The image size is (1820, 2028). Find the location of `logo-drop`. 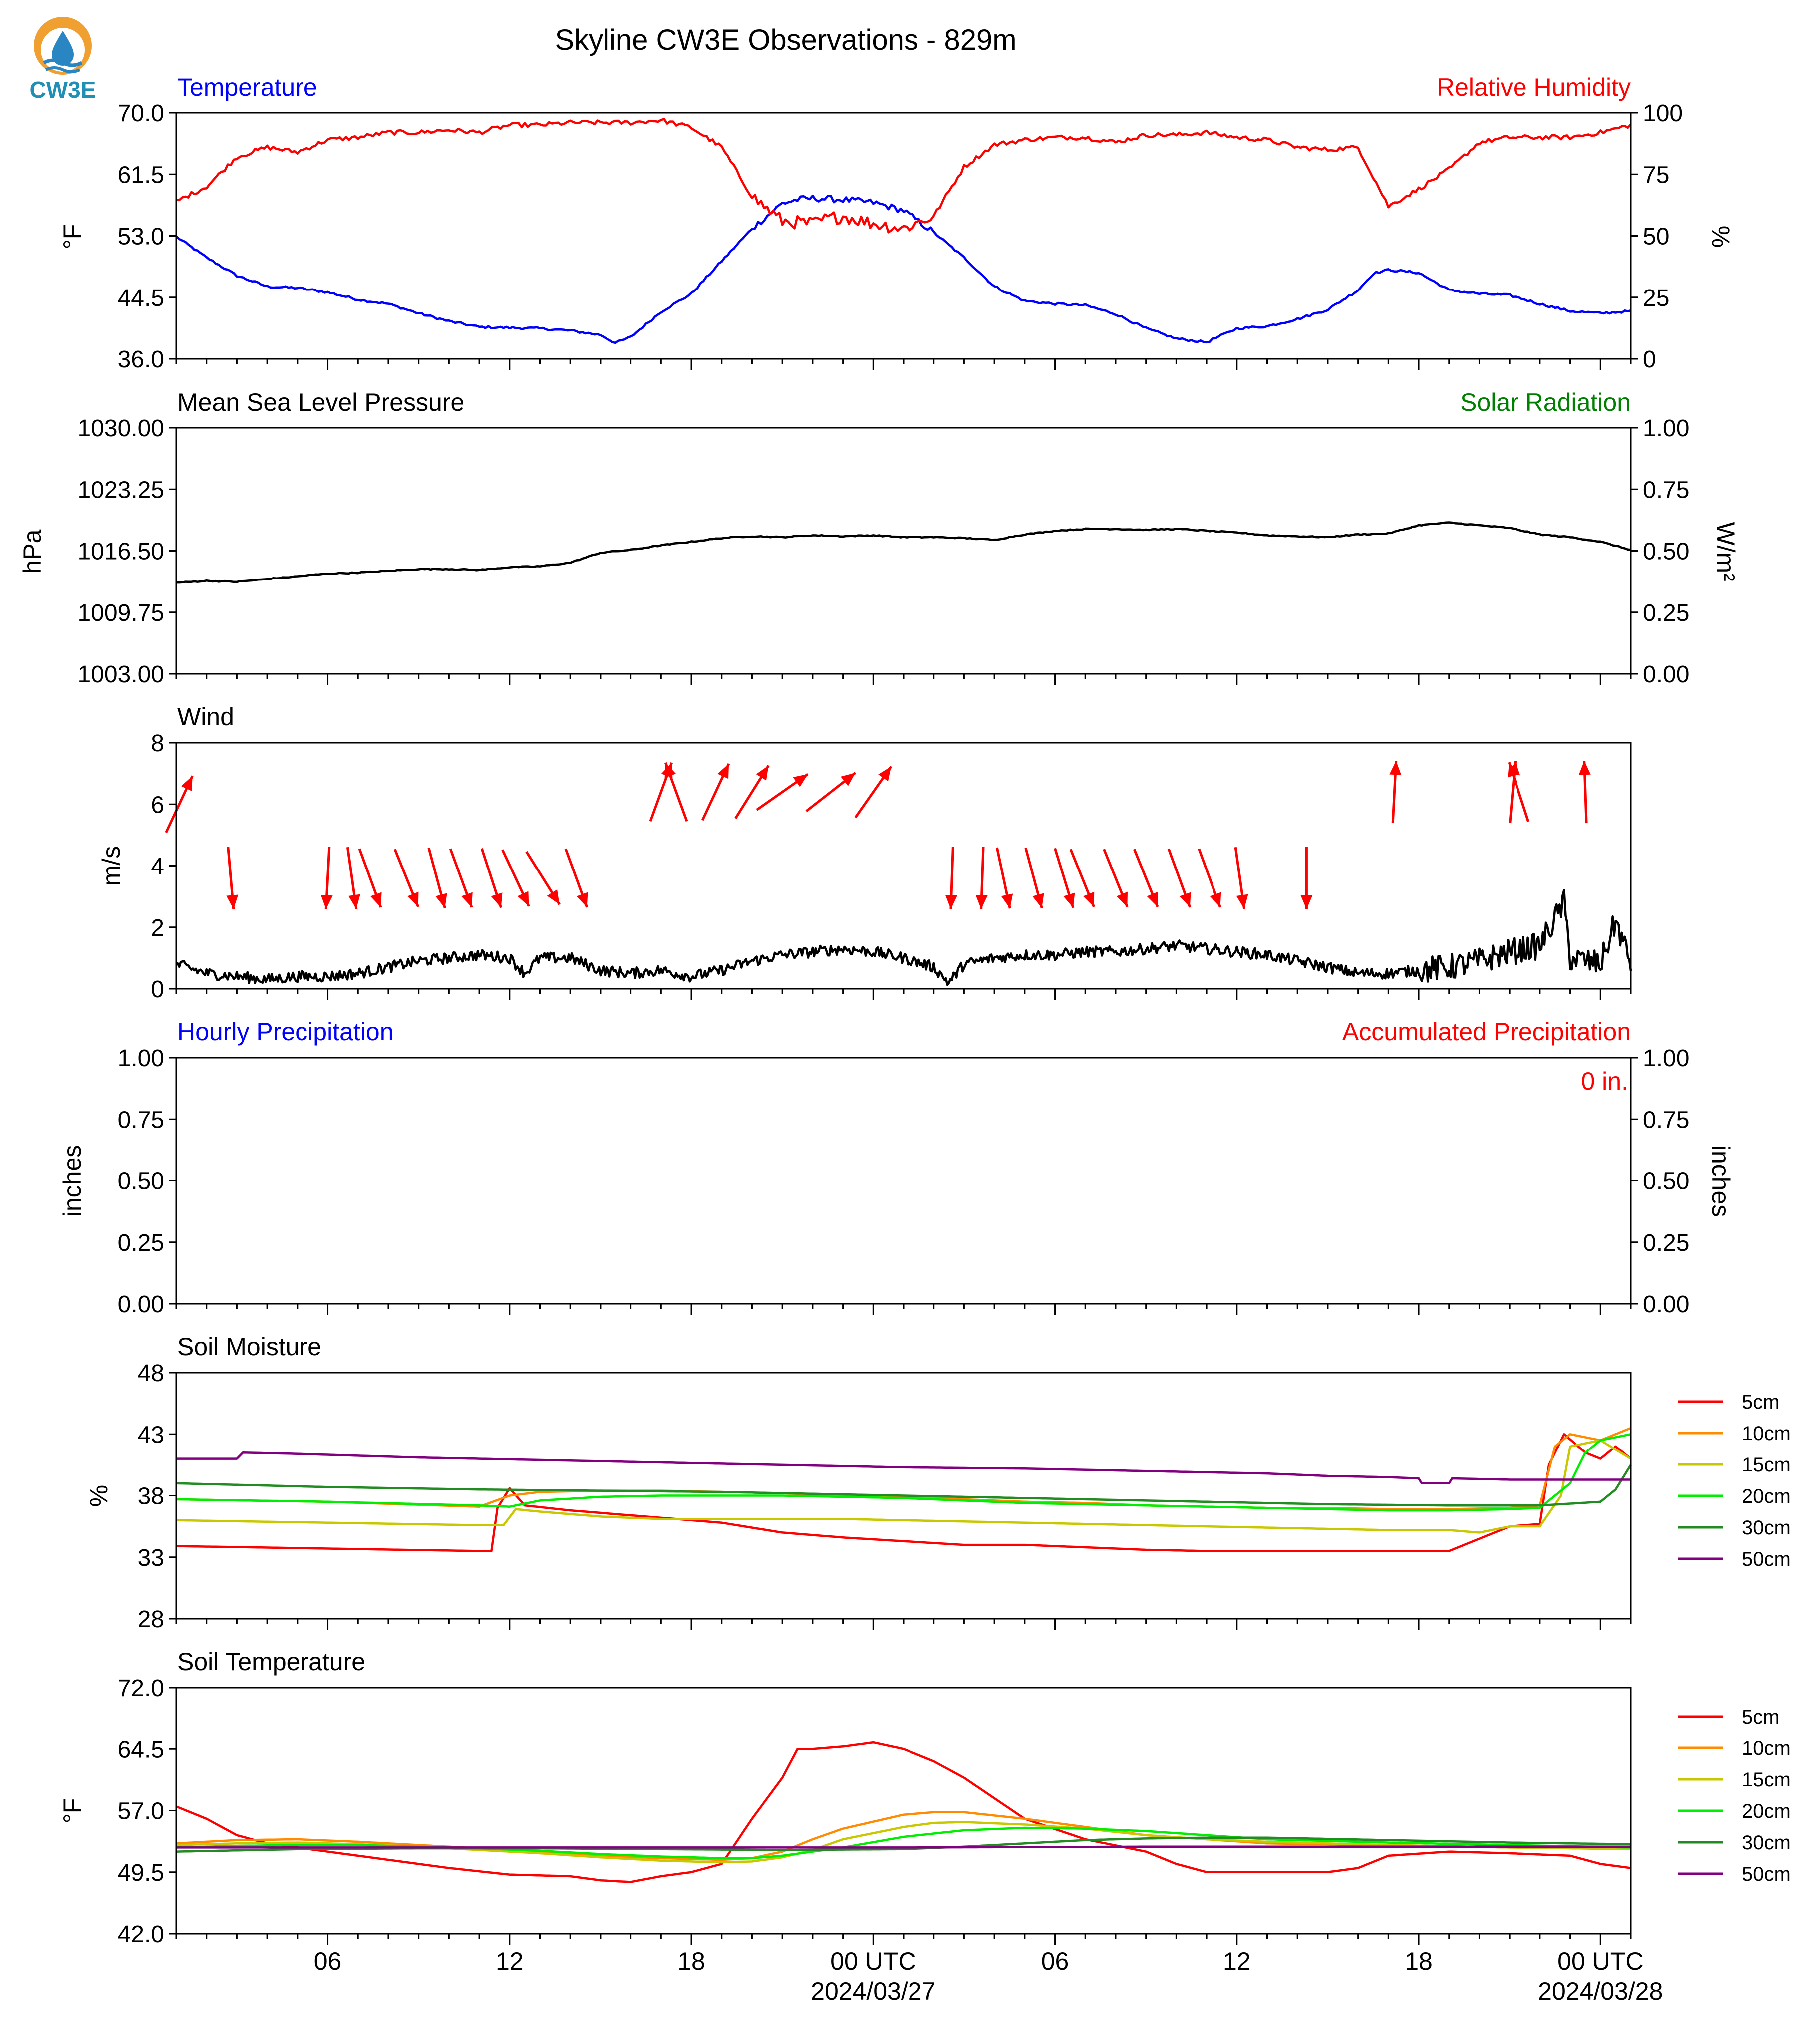

logo-drop is located at coordinates (63, 48).